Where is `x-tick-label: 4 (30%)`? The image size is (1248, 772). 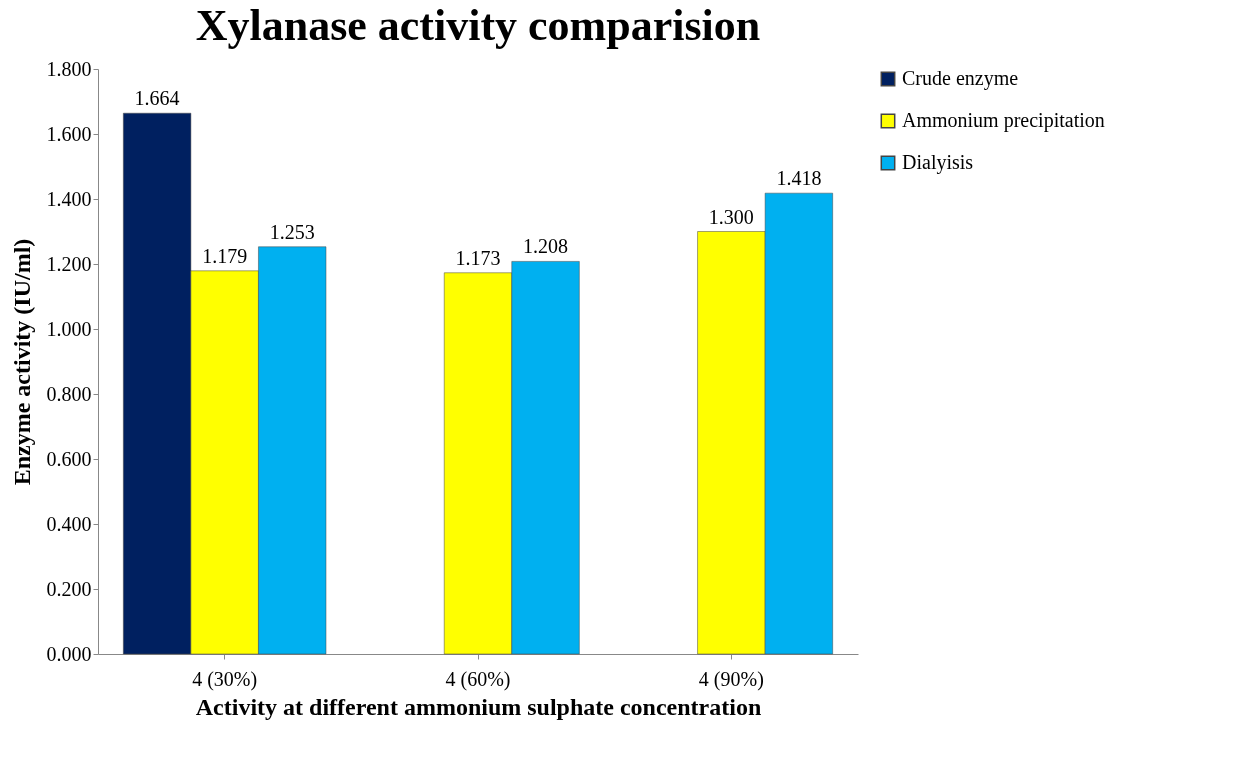
x-tick-label: 4 (30%) is located at coordinates (225, 679).